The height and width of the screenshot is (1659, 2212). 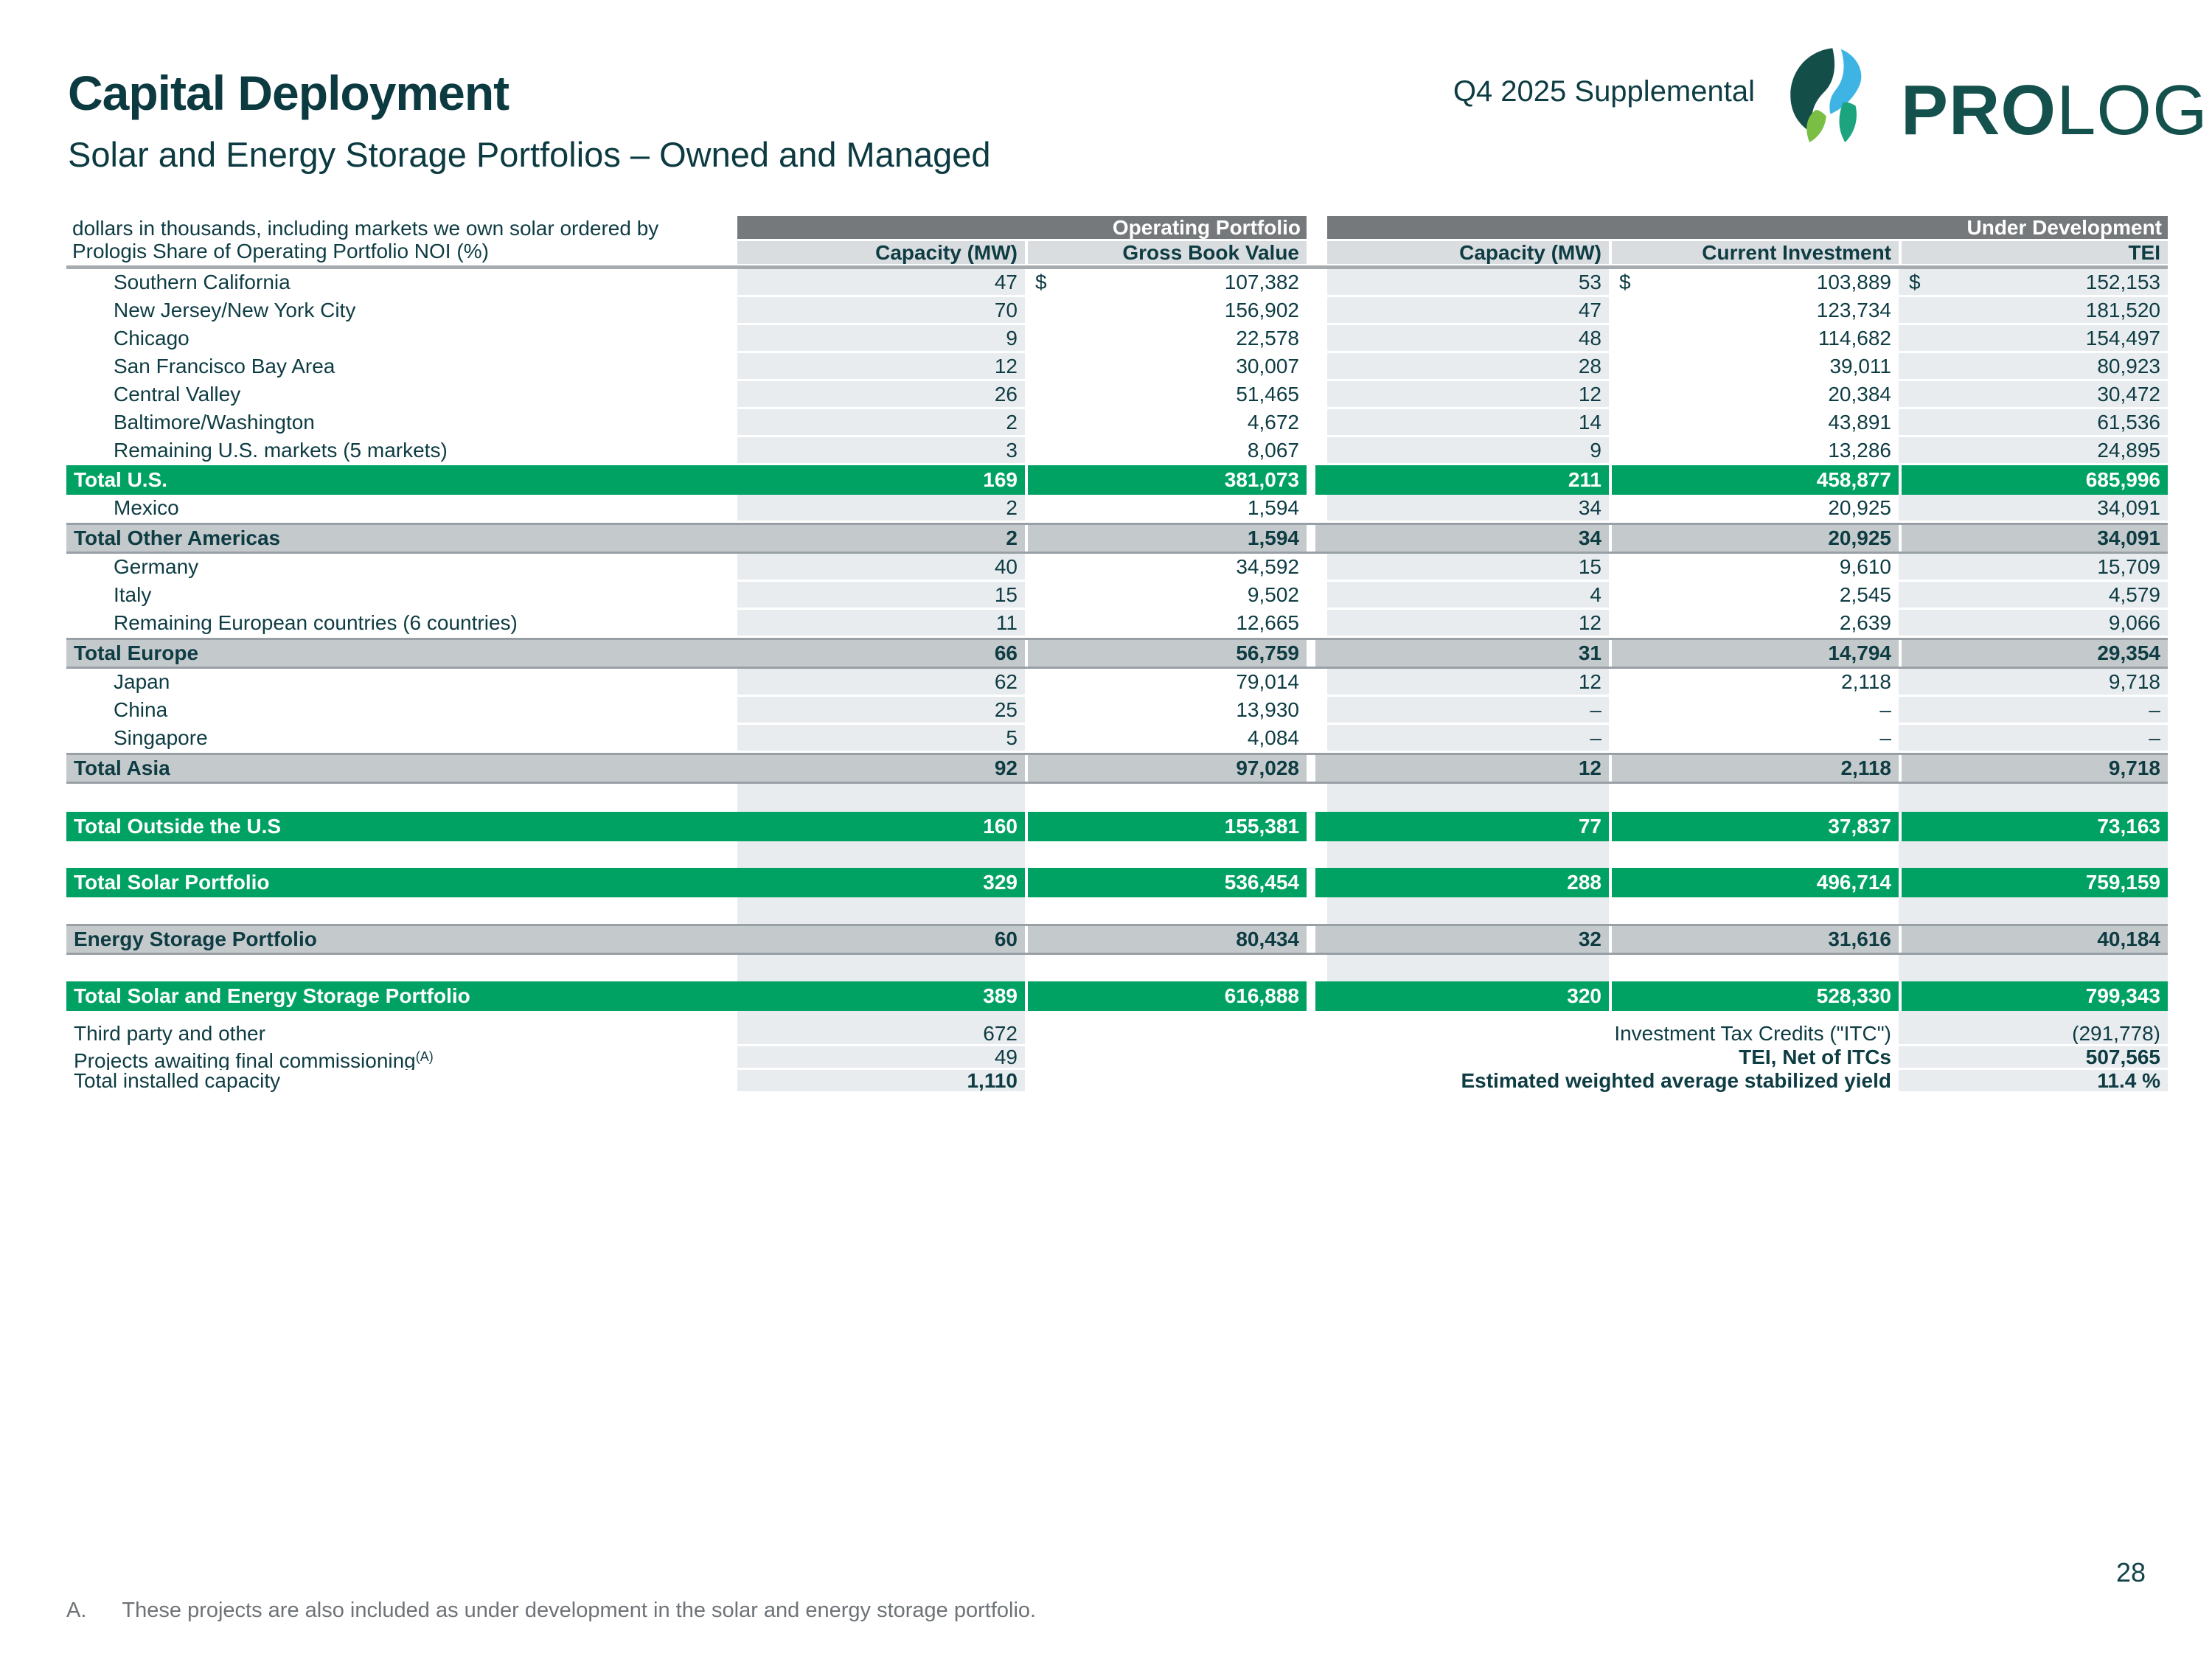 I want to click on section-band-row: Operating Portfolio Under Development, so click(x=1117, y=227).